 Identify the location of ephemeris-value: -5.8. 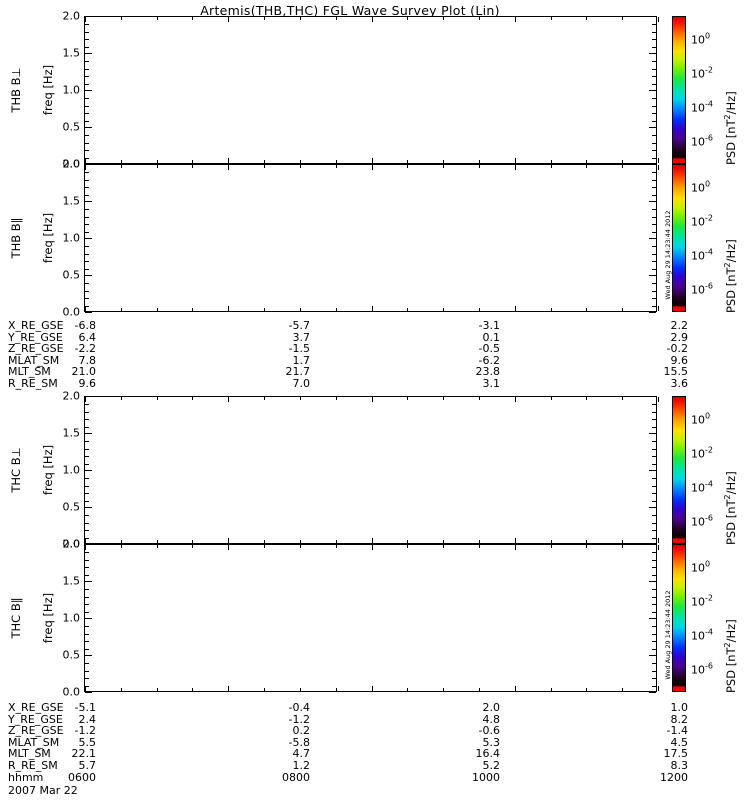
(299, 742).